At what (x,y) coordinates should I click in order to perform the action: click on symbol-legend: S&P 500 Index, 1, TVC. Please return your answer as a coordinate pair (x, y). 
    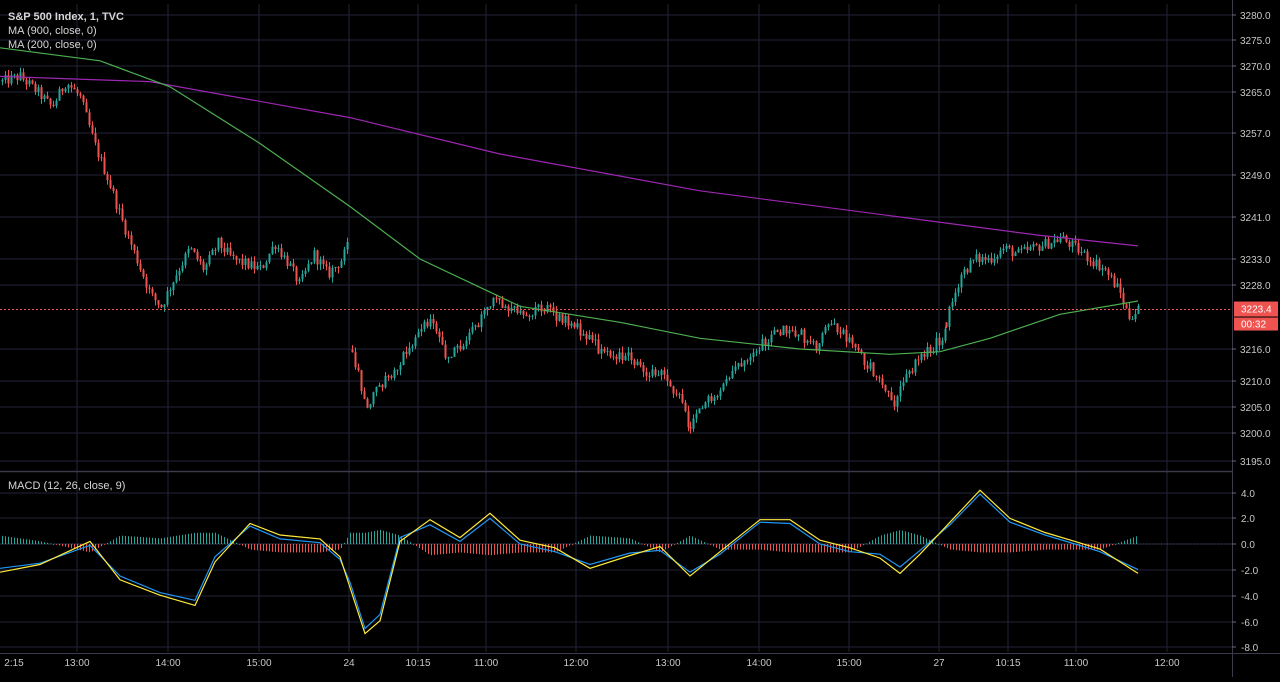
    Looking at the image, I should click on (66, 17).